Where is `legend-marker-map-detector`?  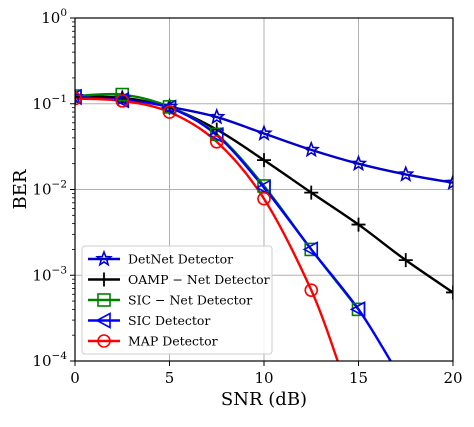
legend-marker-map-detector is located at coordinates (104, 341).